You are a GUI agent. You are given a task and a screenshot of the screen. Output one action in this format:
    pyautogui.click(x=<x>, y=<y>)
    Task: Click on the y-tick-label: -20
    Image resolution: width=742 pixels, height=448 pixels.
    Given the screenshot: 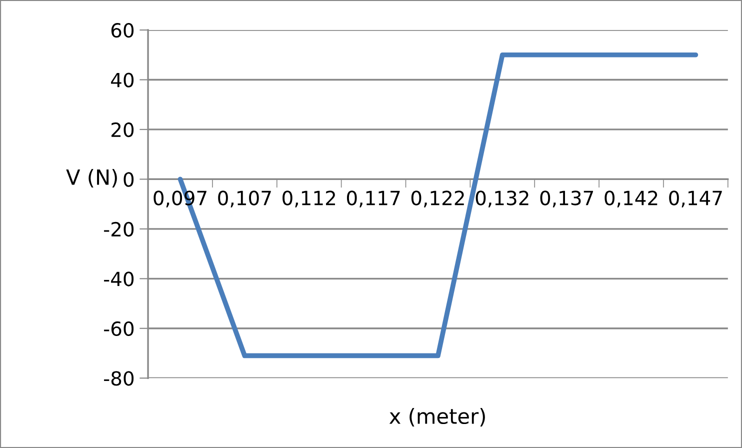 What is the action you would take?
    pyautogui.click(x=119, y=229)
    